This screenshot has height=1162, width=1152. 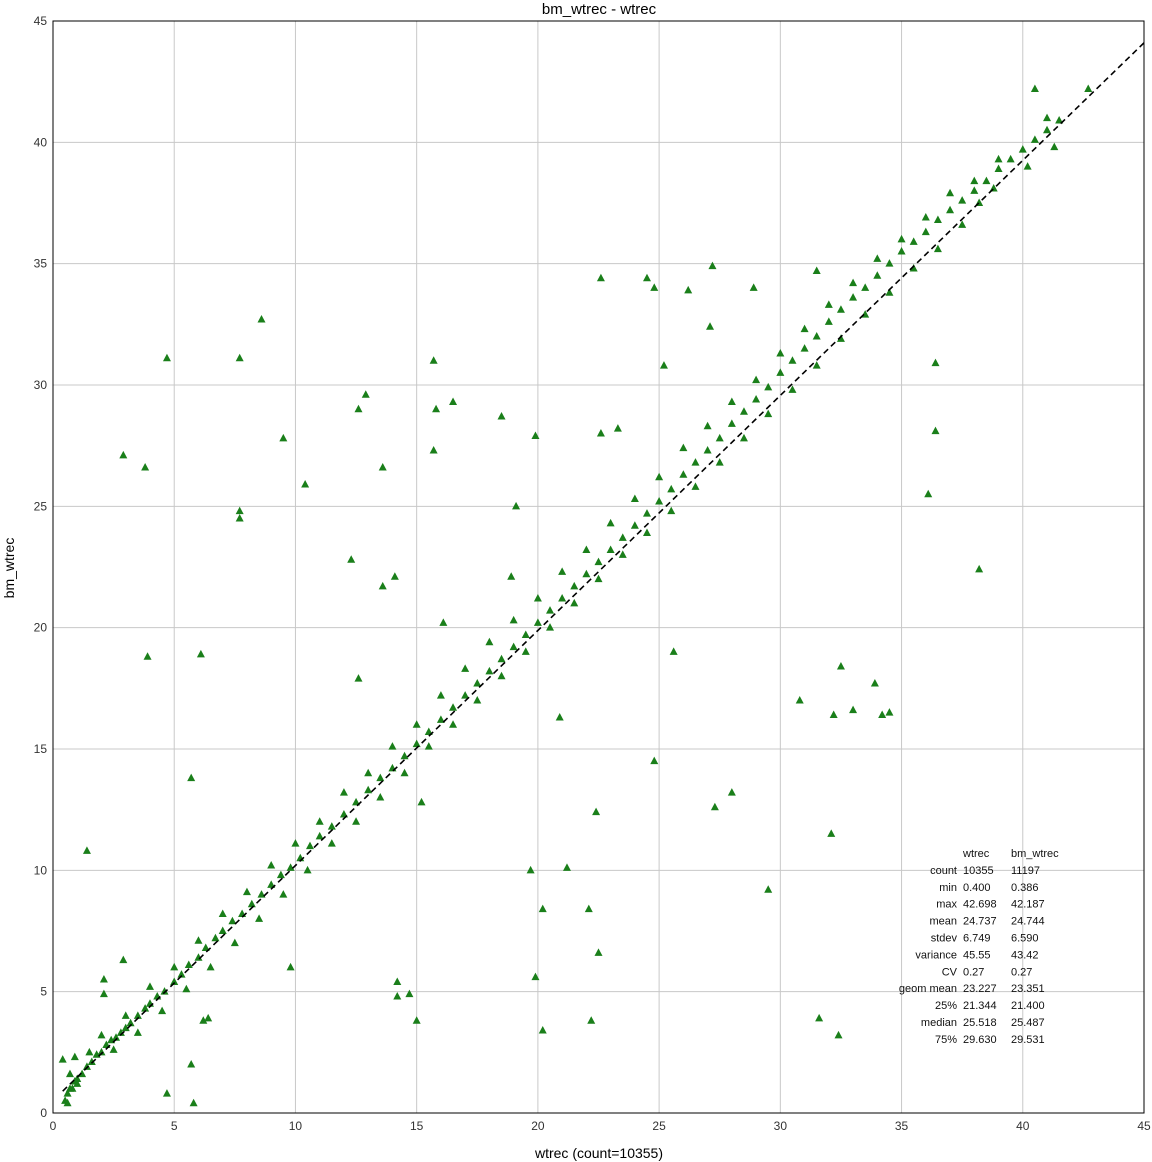 What do you see at coordinates (53, 1126) in the screenshot?
I see `x-tick-label: 0` at bounding box center [53, 1126].